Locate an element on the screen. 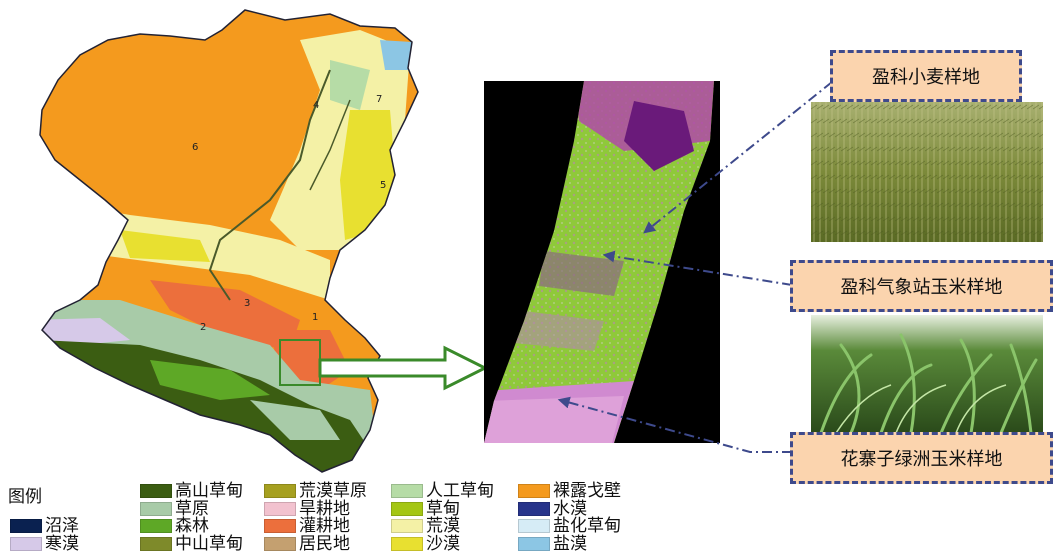  legend-item: 盐化草甸 is located at coordinates (569, 526).